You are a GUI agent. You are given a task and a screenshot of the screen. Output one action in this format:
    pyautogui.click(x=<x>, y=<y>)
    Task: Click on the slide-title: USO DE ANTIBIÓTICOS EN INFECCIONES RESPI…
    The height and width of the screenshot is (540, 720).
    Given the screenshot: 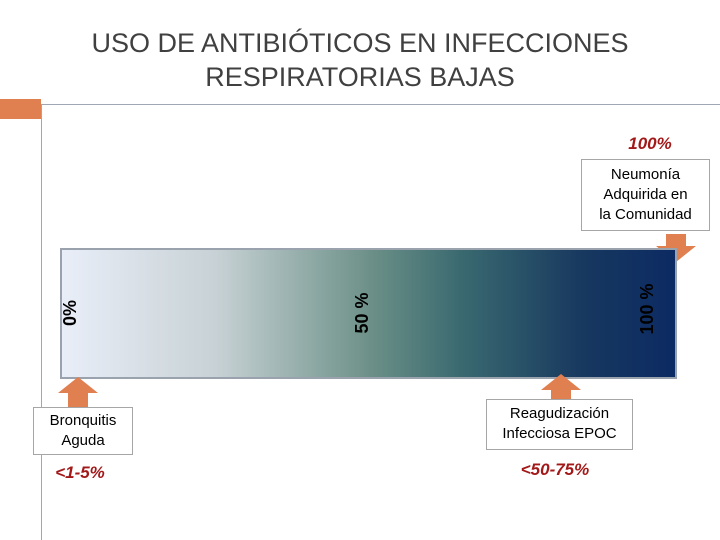 What is the action you would take?
    pyautogui.click(x=360, y=60)
    